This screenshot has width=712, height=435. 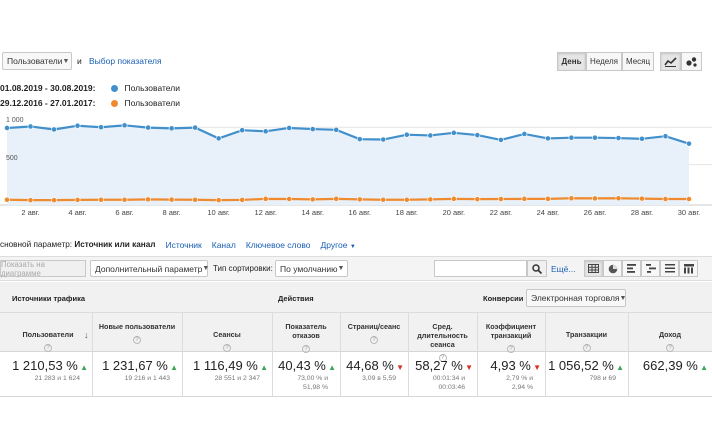 I want to click on sort-select: По умолчанию ▼, so click(x=311, y=268).